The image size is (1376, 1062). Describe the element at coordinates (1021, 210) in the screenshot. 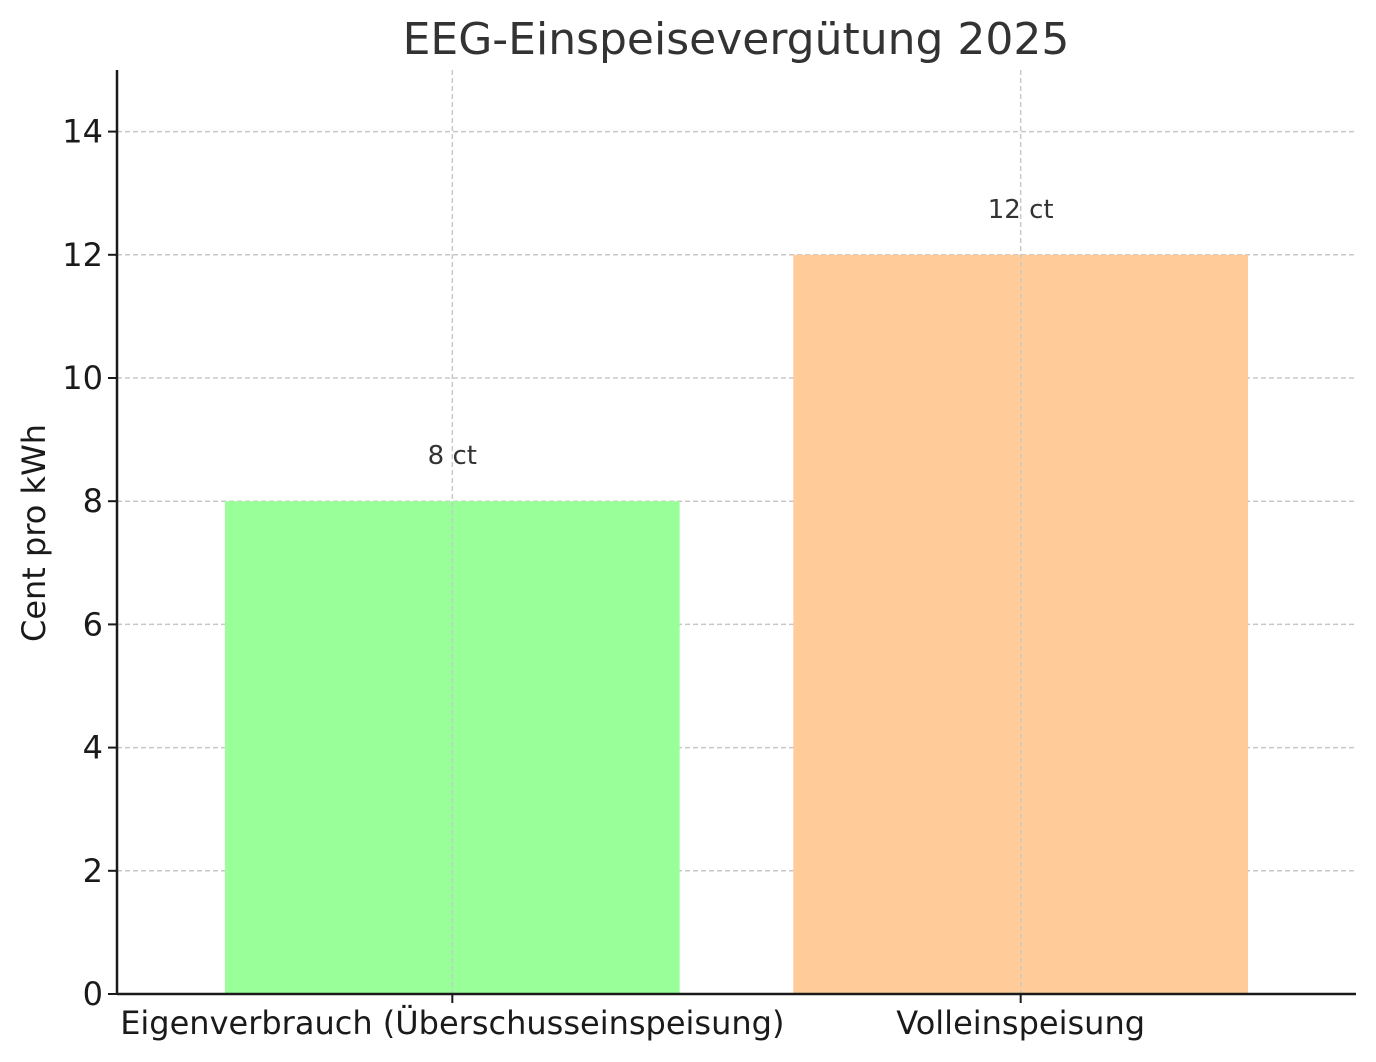

I see `data-label-2: 12 ct` at that location.